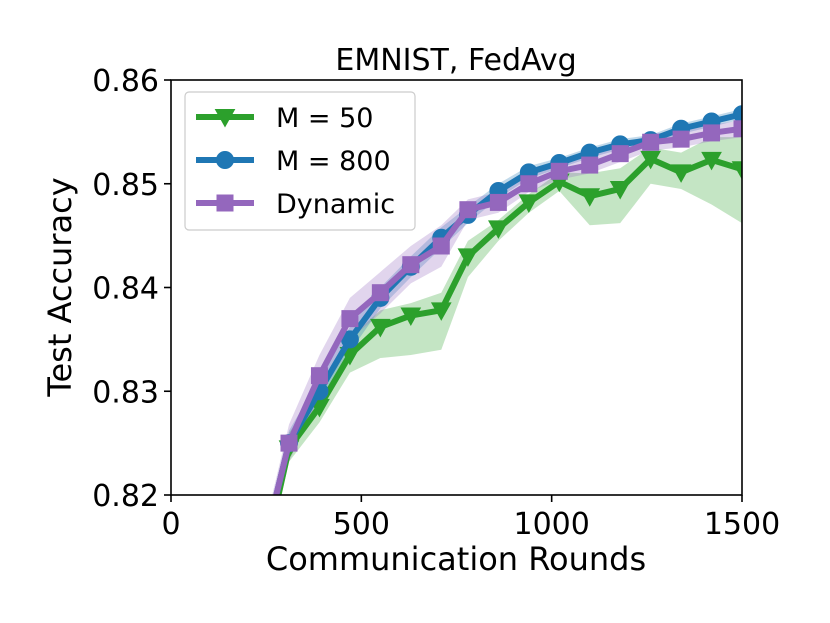 This screenshot has width=830, height=623. Describe the element at coordinates (333, 161) in the screenshot. I see `legend-label: M = 800` at that location.